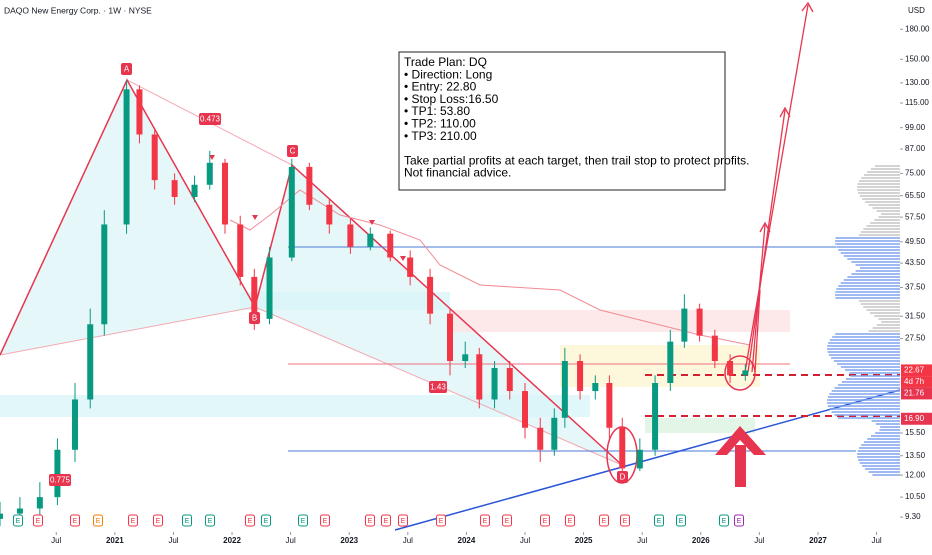  I want to click on support-price: 21.76, so click(914, 393).